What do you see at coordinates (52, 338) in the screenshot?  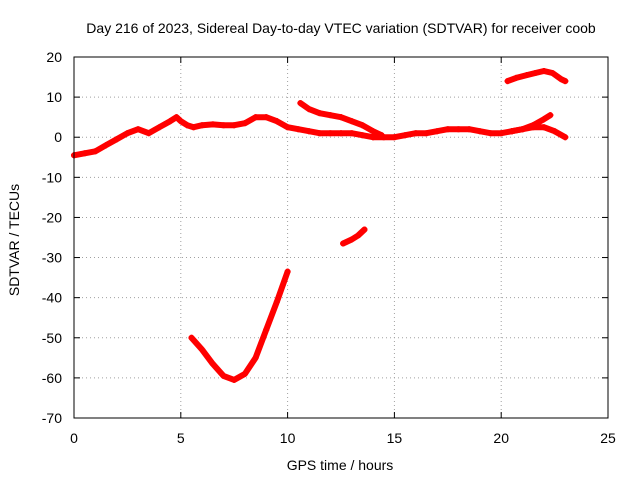 I see `y-tick-label: -50` at bounding box center [52, 338].